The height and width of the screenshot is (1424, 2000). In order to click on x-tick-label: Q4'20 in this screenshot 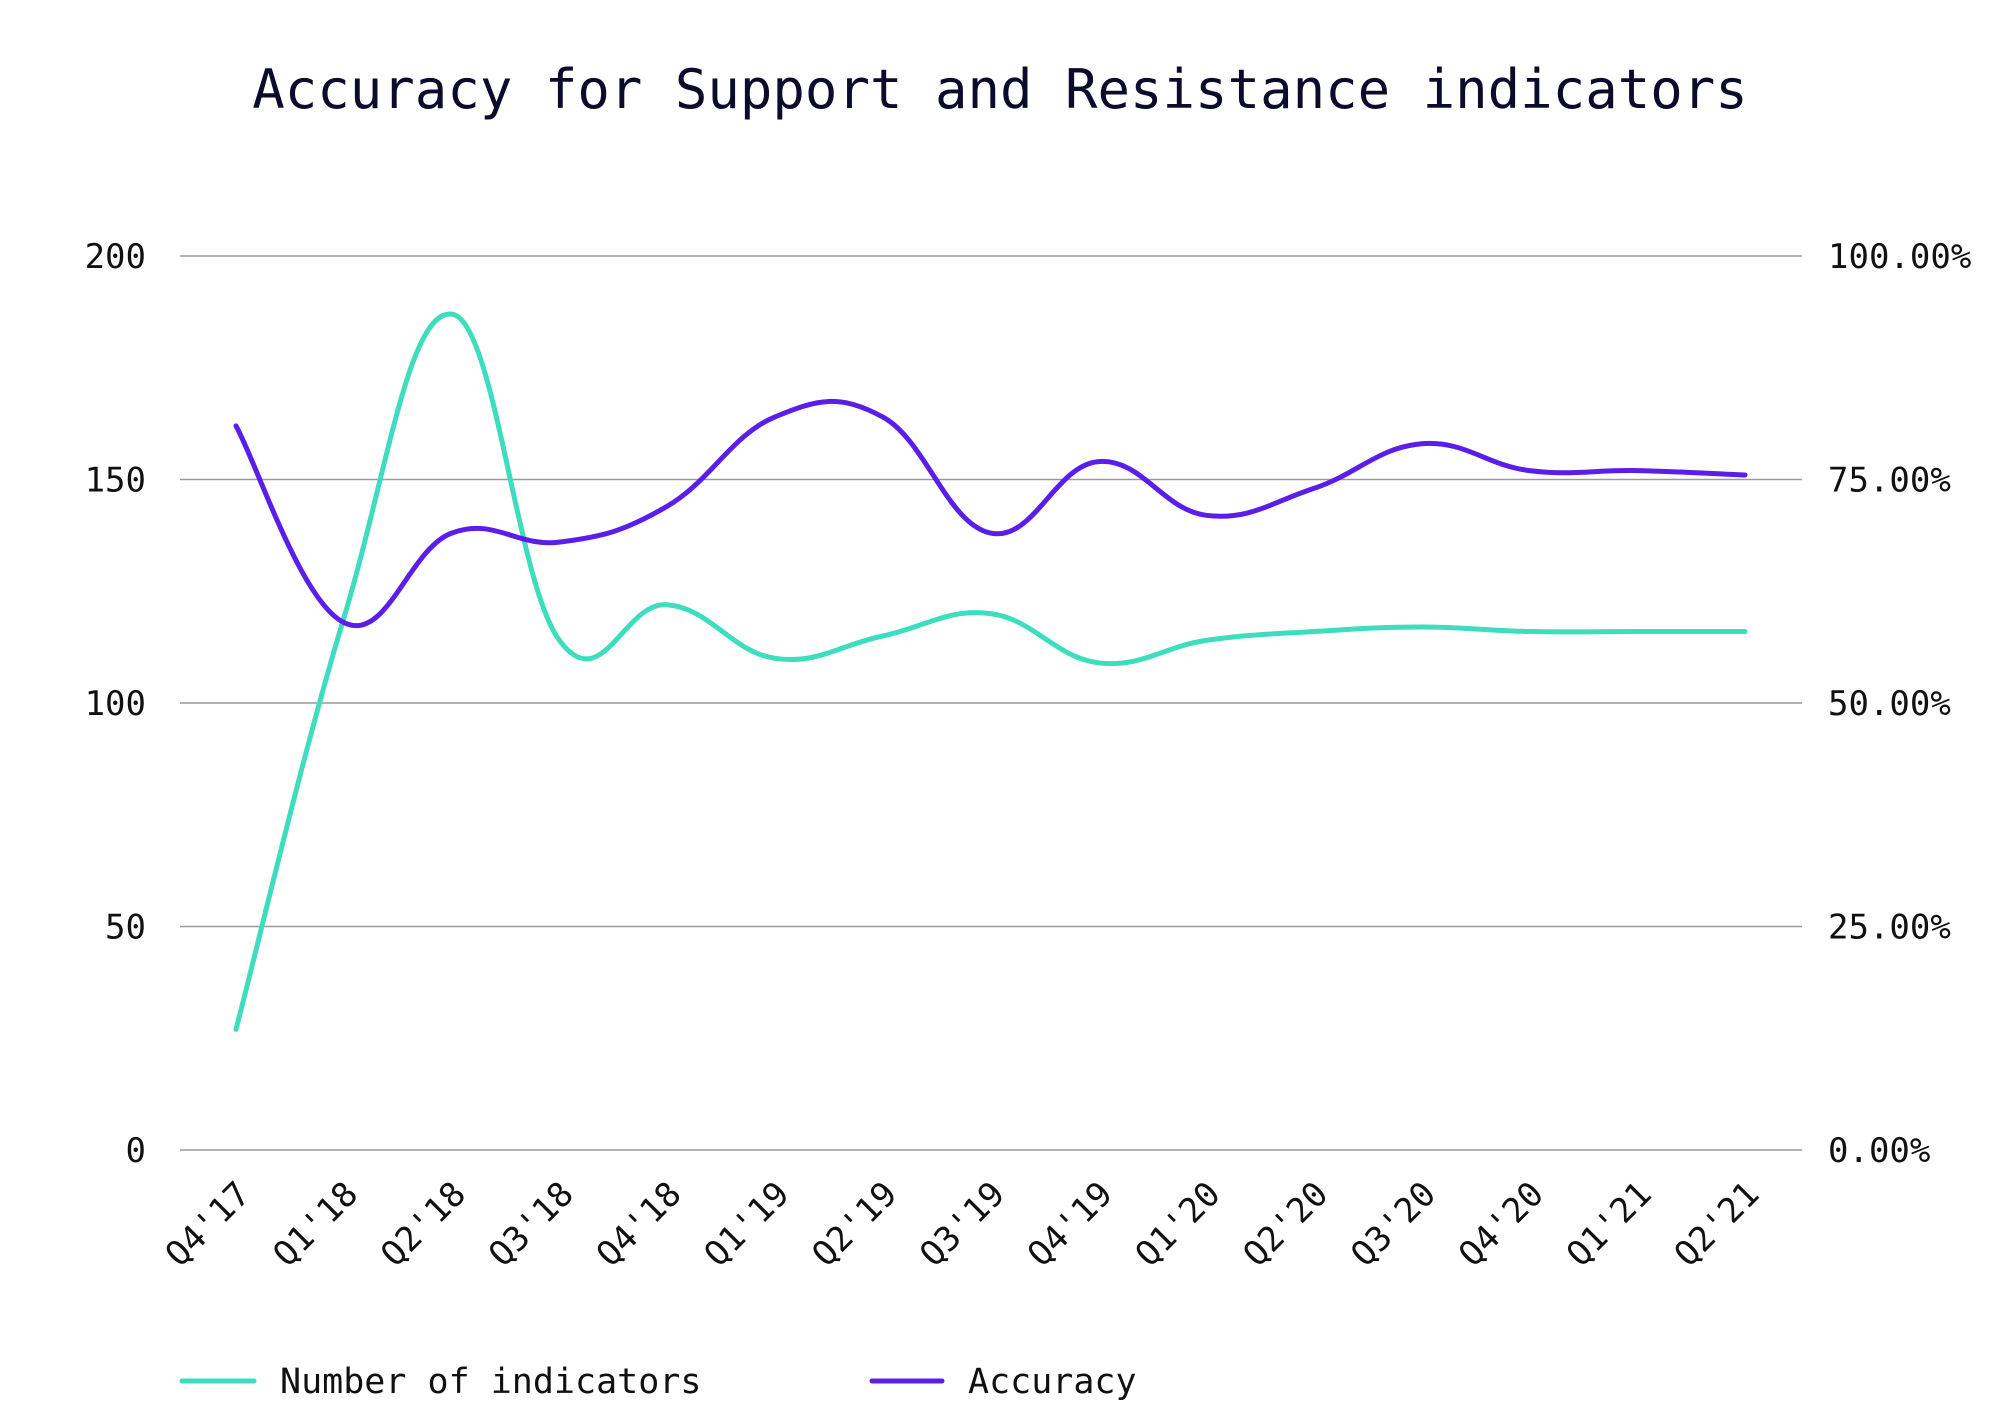, I will do `click(1501, 1224)`.